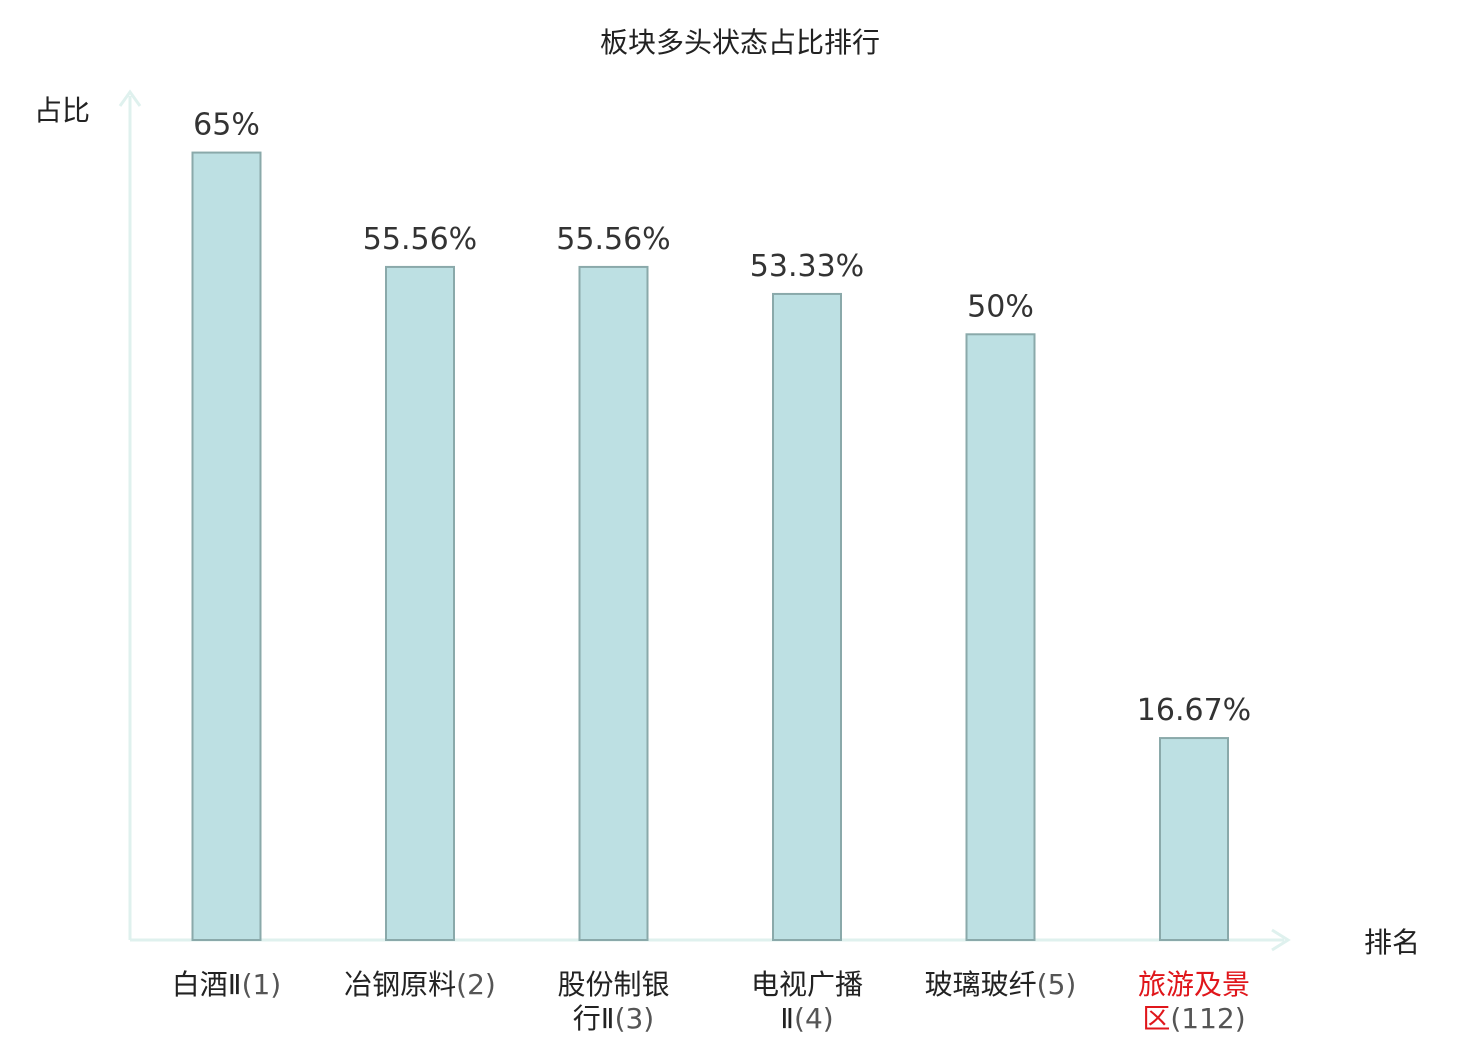 The height and width of the screenshot is (1040, 1480). What do you see at coordinates (226, 125) in the screenshot?
I see `value-label-1: 65%` at bounding box center [226, 125].